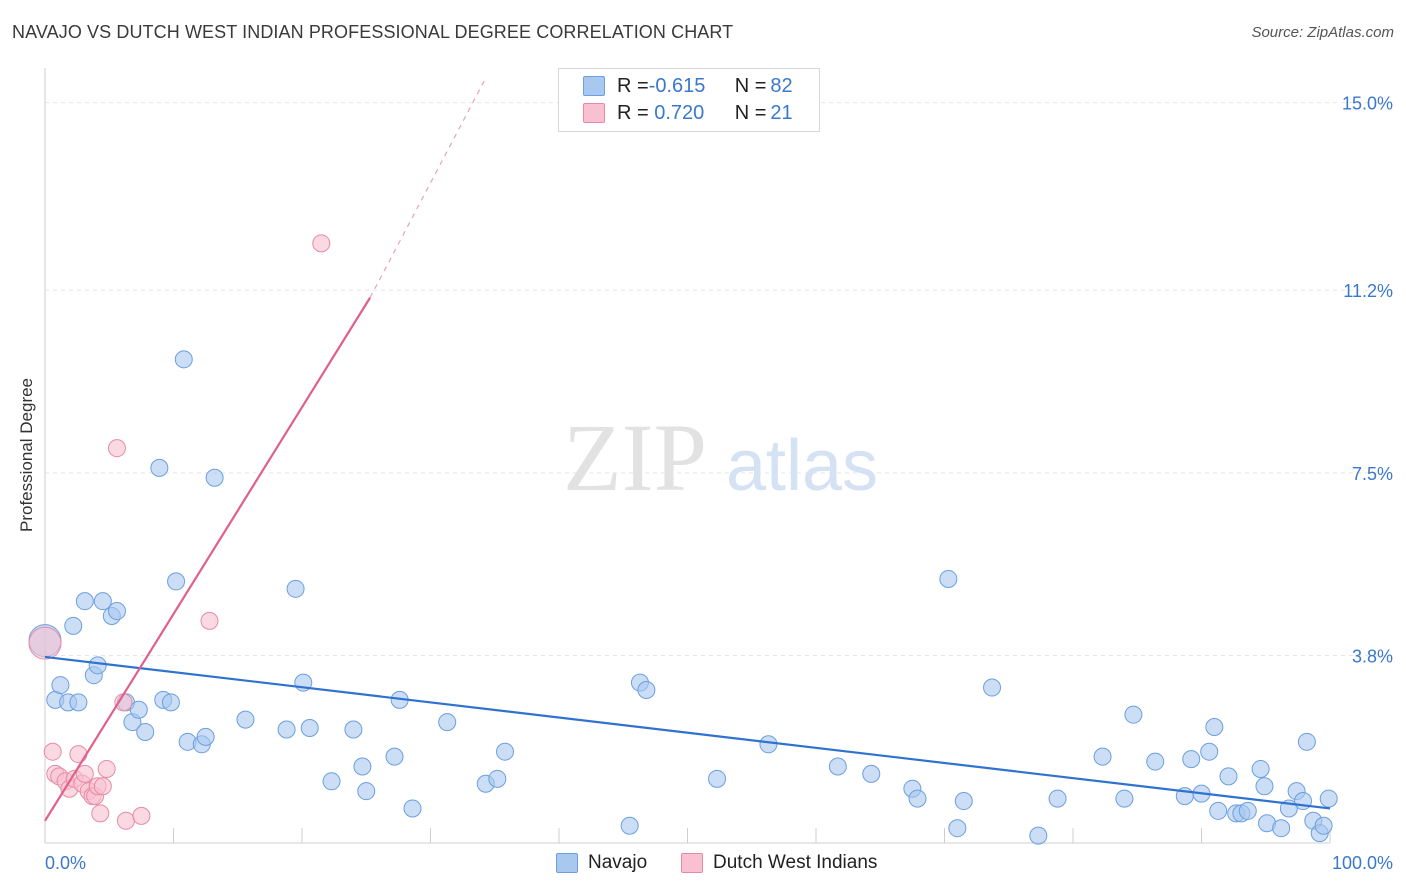  Describe the element at coordinates (720, 457) in the screenshot. I see `watermark: ZIP atlas` at that location.